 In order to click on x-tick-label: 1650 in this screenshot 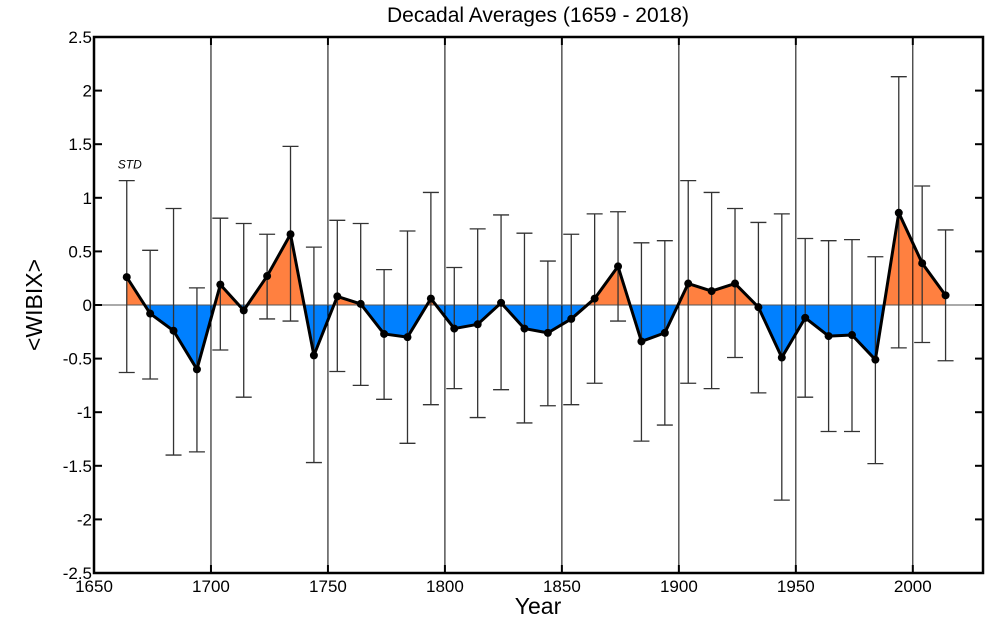, I will do `click(94, 586)`.